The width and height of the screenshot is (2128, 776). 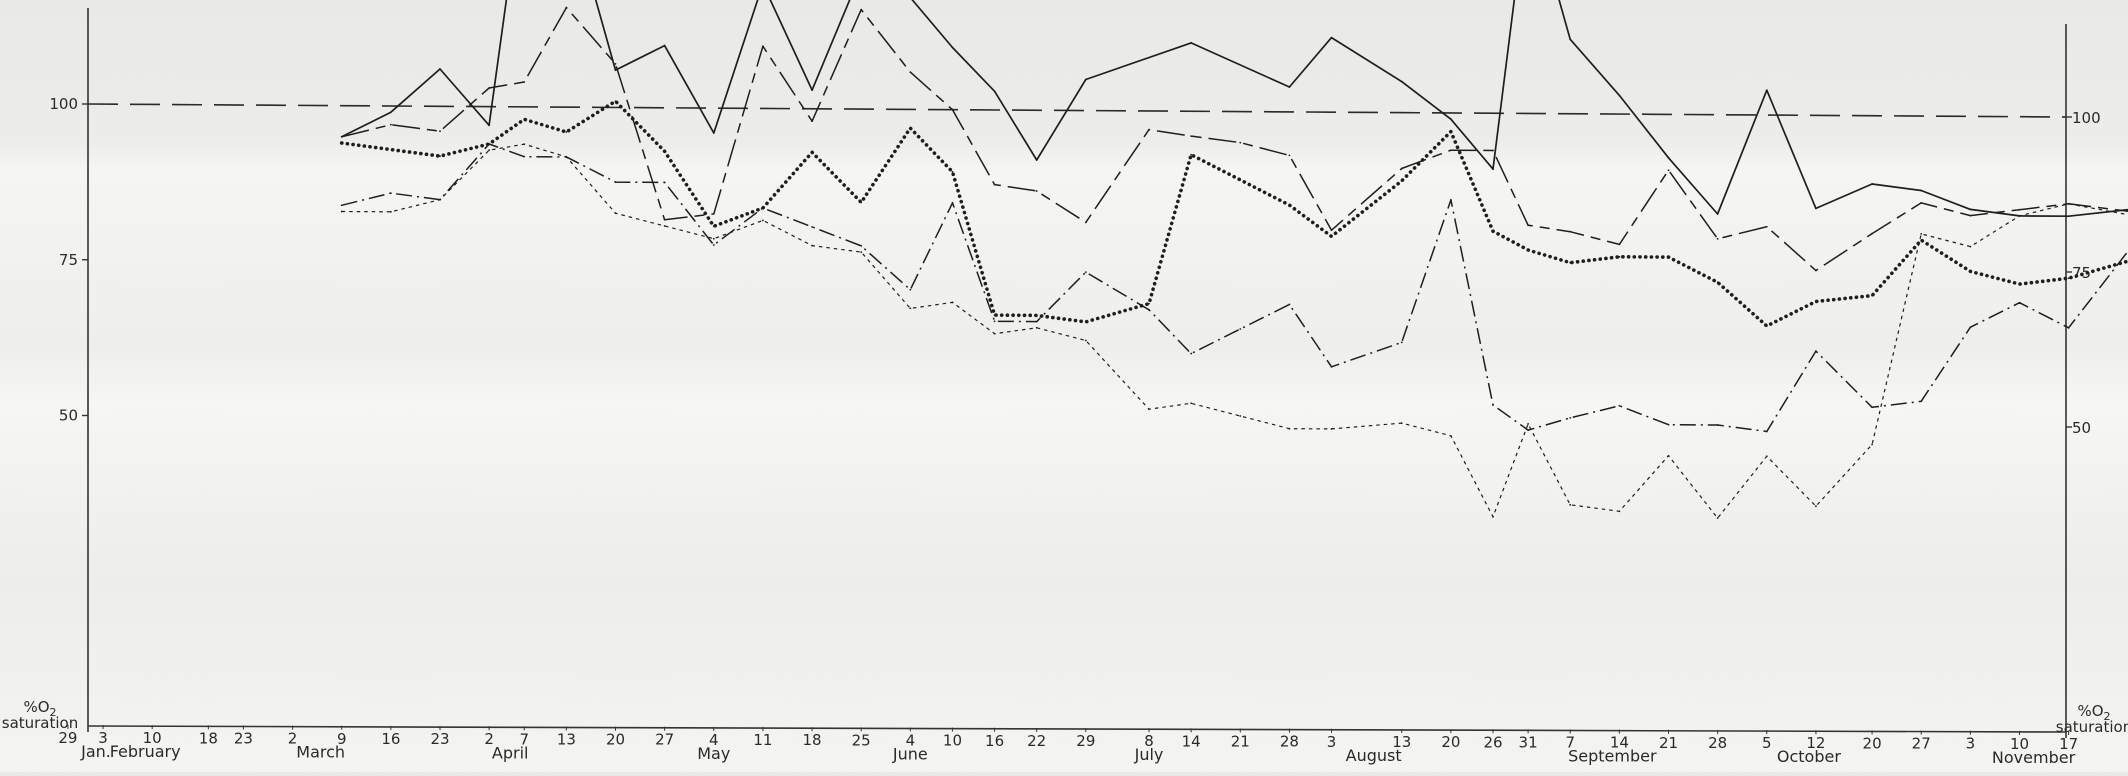 I want to click on x-tick-label: 25, so click(x=861, y=740).